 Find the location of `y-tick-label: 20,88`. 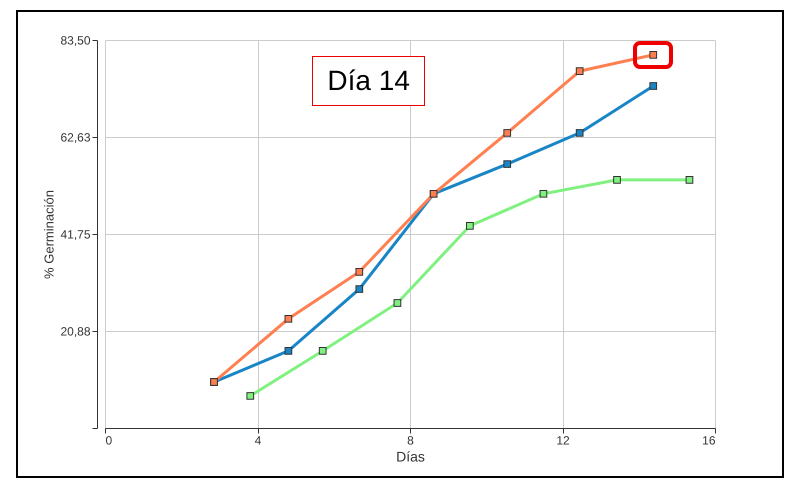

y-tick-label: 20,88 is located at coordinates (75, 331).